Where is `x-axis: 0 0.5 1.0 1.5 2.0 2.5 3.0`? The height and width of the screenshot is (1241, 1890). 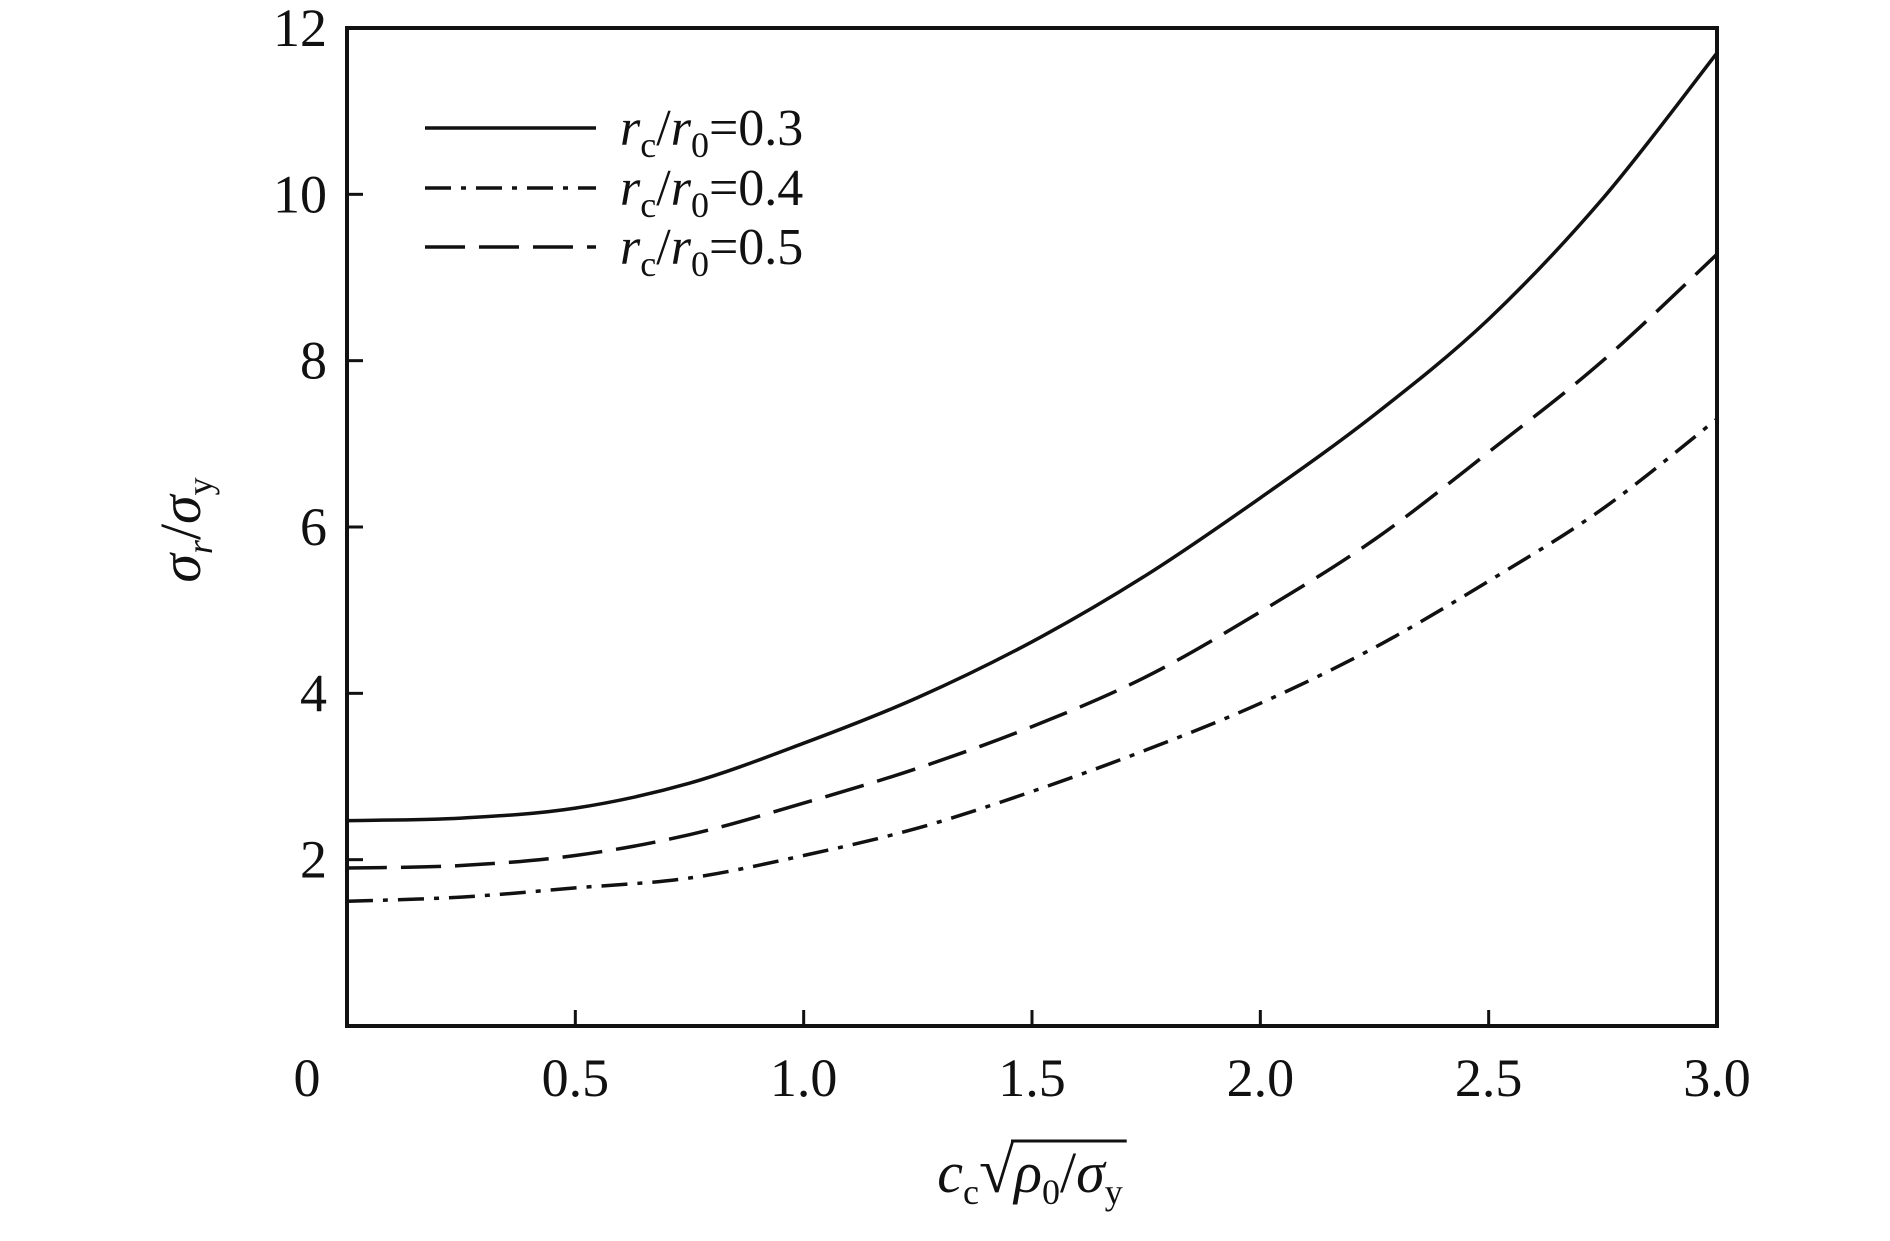
x-axis: 0 0.5 1.0 1.5 2.0 2.5 3.0 is located at coordinates (1022, 1059).